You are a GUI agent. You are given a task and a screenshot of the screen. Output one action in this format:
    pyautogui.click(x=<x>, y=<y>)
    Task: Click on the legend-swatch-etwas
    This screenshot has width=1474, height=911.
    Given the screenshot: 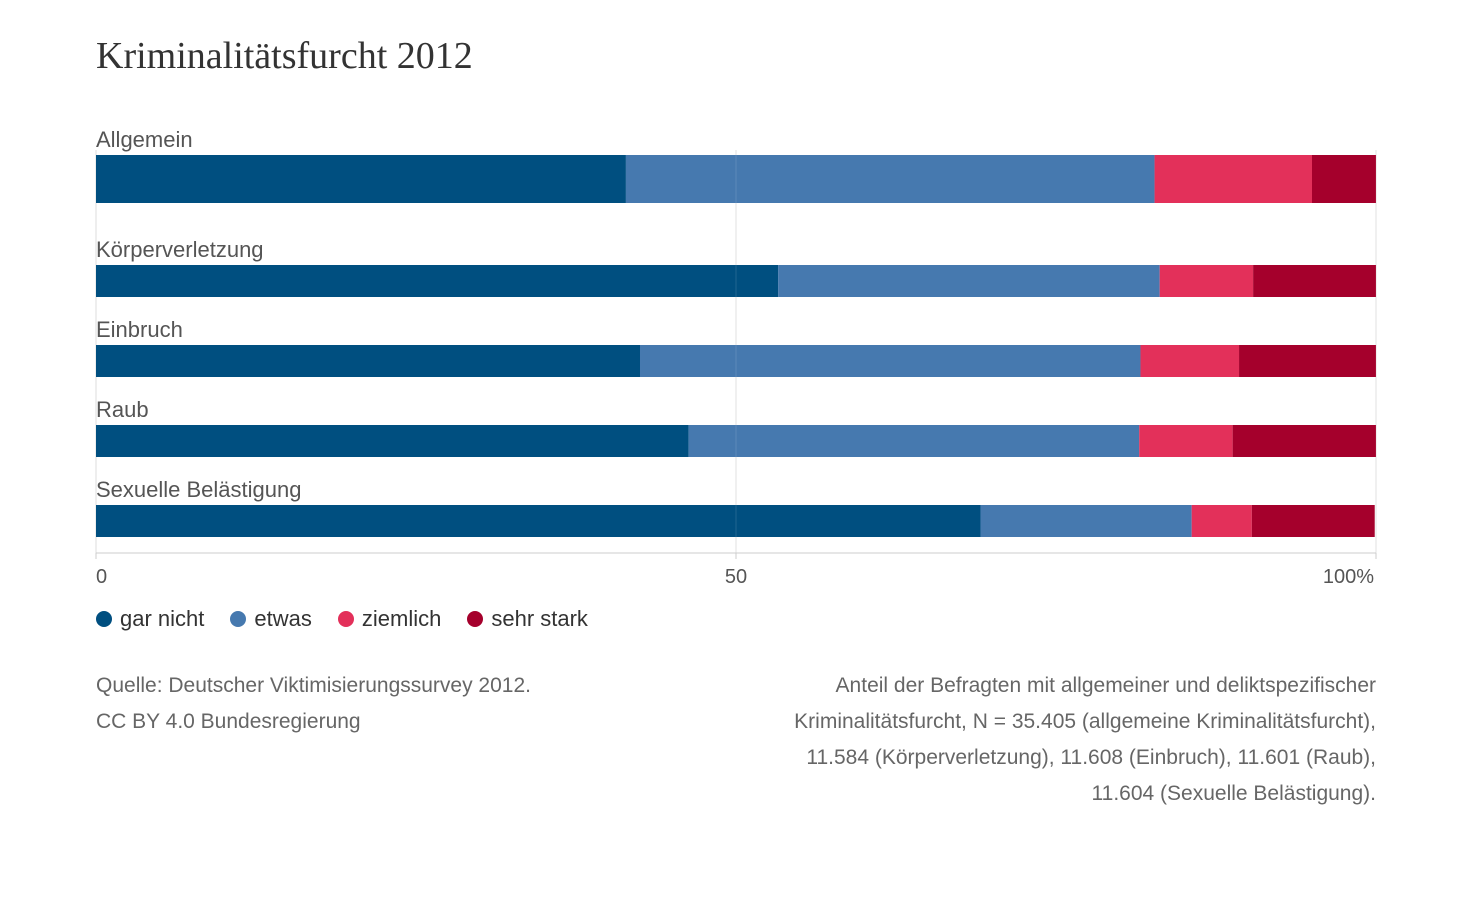 What is the action you would take?
    pyautogui.click(x=238, y=619)
    